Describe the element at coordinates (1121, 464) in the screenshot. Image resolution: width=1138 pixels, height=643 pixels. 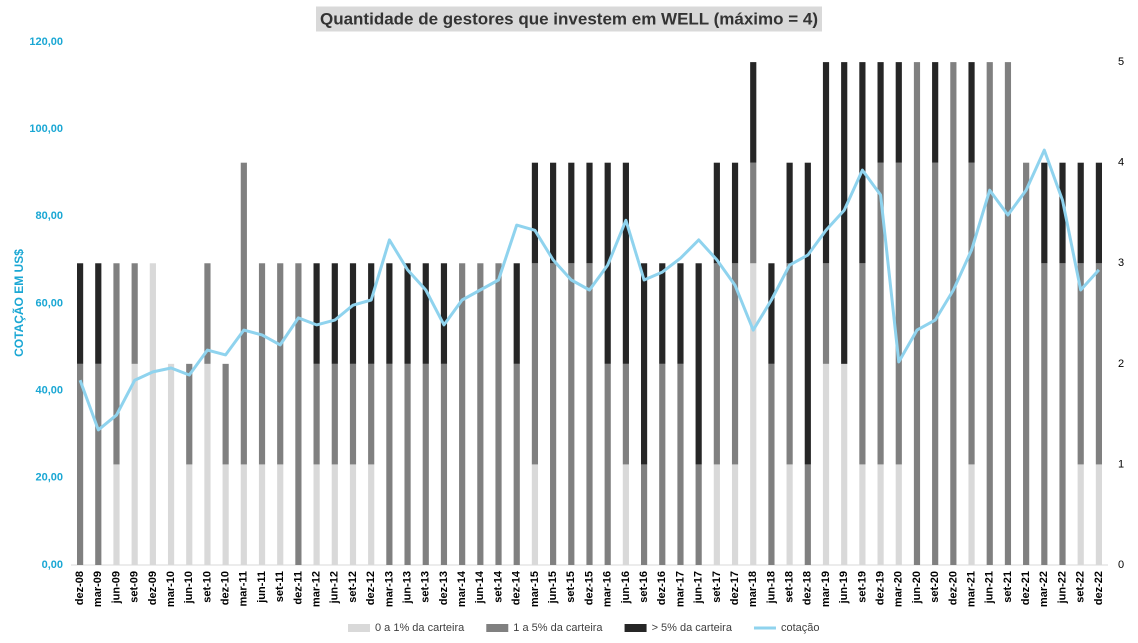
I see `y2-tick-label: 1` at that location.